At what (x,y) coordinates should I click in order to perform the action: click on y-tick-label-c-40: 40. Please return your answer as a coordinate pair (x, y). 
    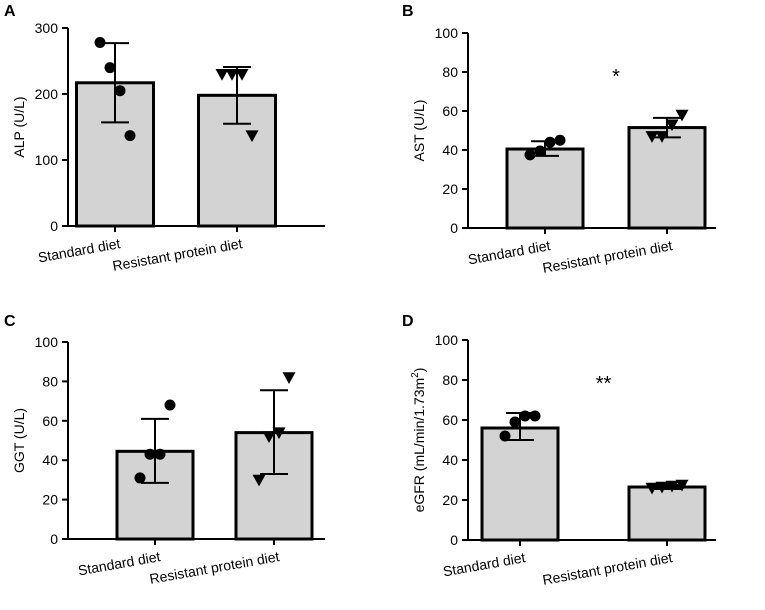
    Looking at the image, I should click on (50, 460).